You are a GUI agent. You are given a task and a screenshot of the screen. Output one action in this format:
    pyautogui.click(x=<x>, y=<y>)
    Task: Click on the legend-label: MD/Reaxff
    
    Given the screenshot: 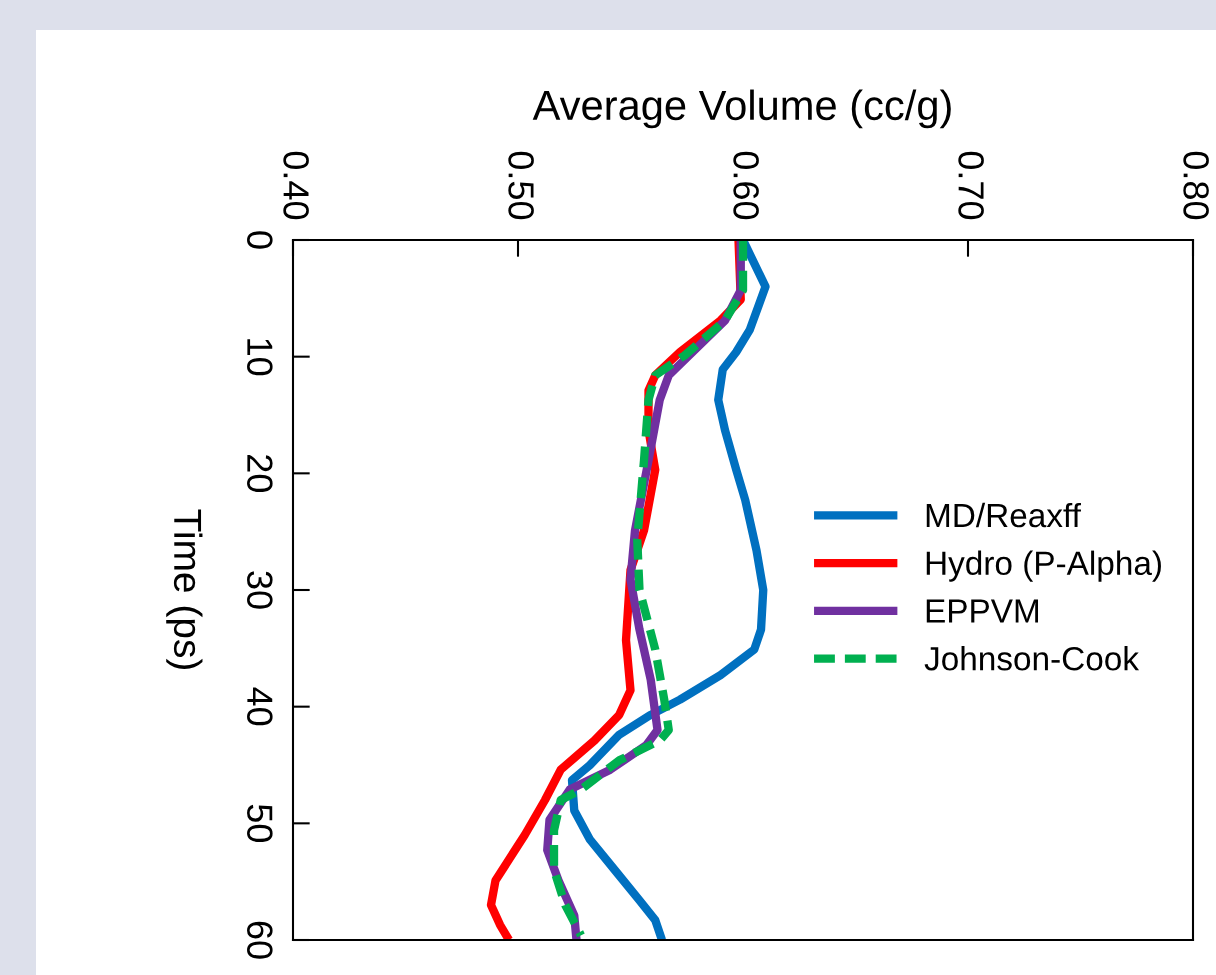 What is the action you would take?
    pyautogui.click(x=1003, y=515)
    